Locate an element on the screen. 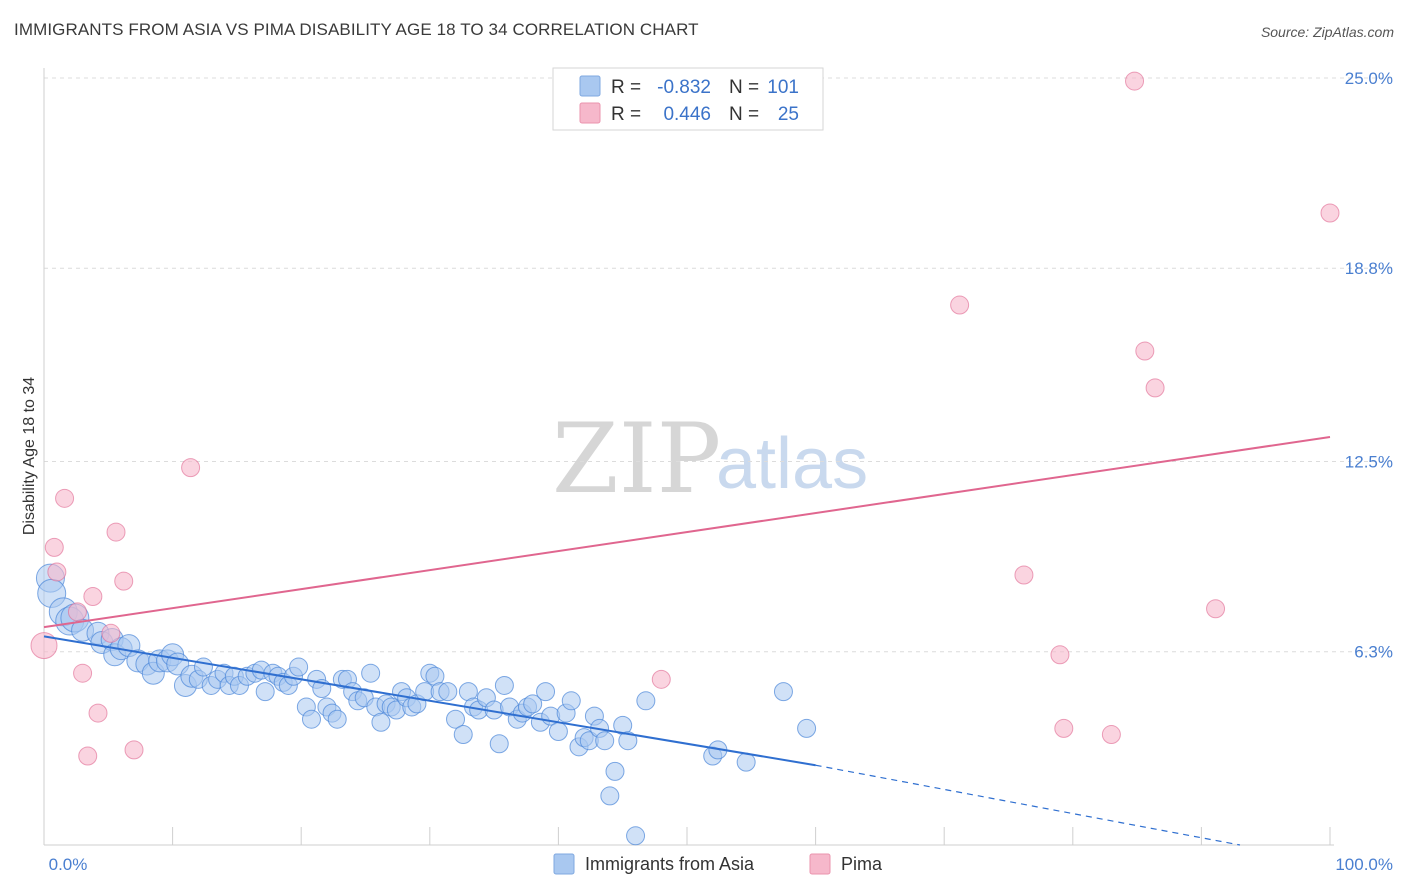 This screenshot has height=892, width=1406. legend-swatch-asia is located at coordinates (590, 86).